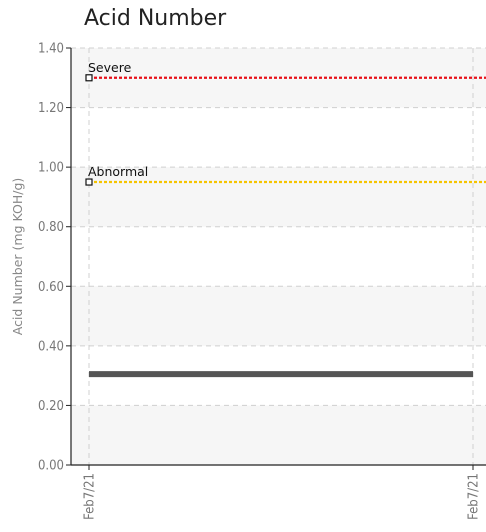  What do you see at coordinates (282, 496) in the screenshot?
I see `x-tick-labels: Feb7/21 Feb7/21` at bounding box center [282, 496].